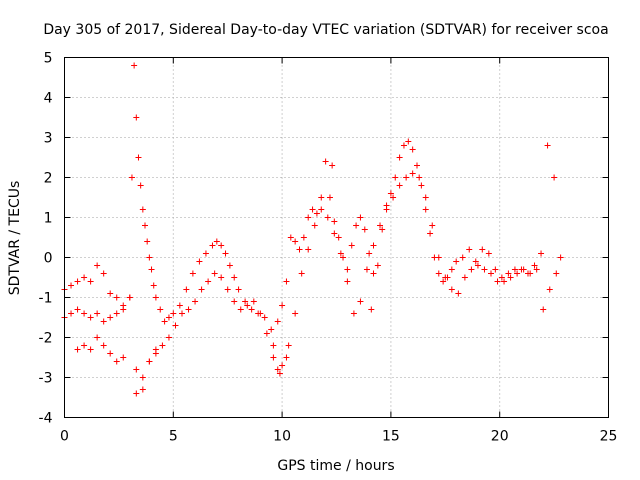  I want to click on y-tick-label: -4, so click(46, 419).